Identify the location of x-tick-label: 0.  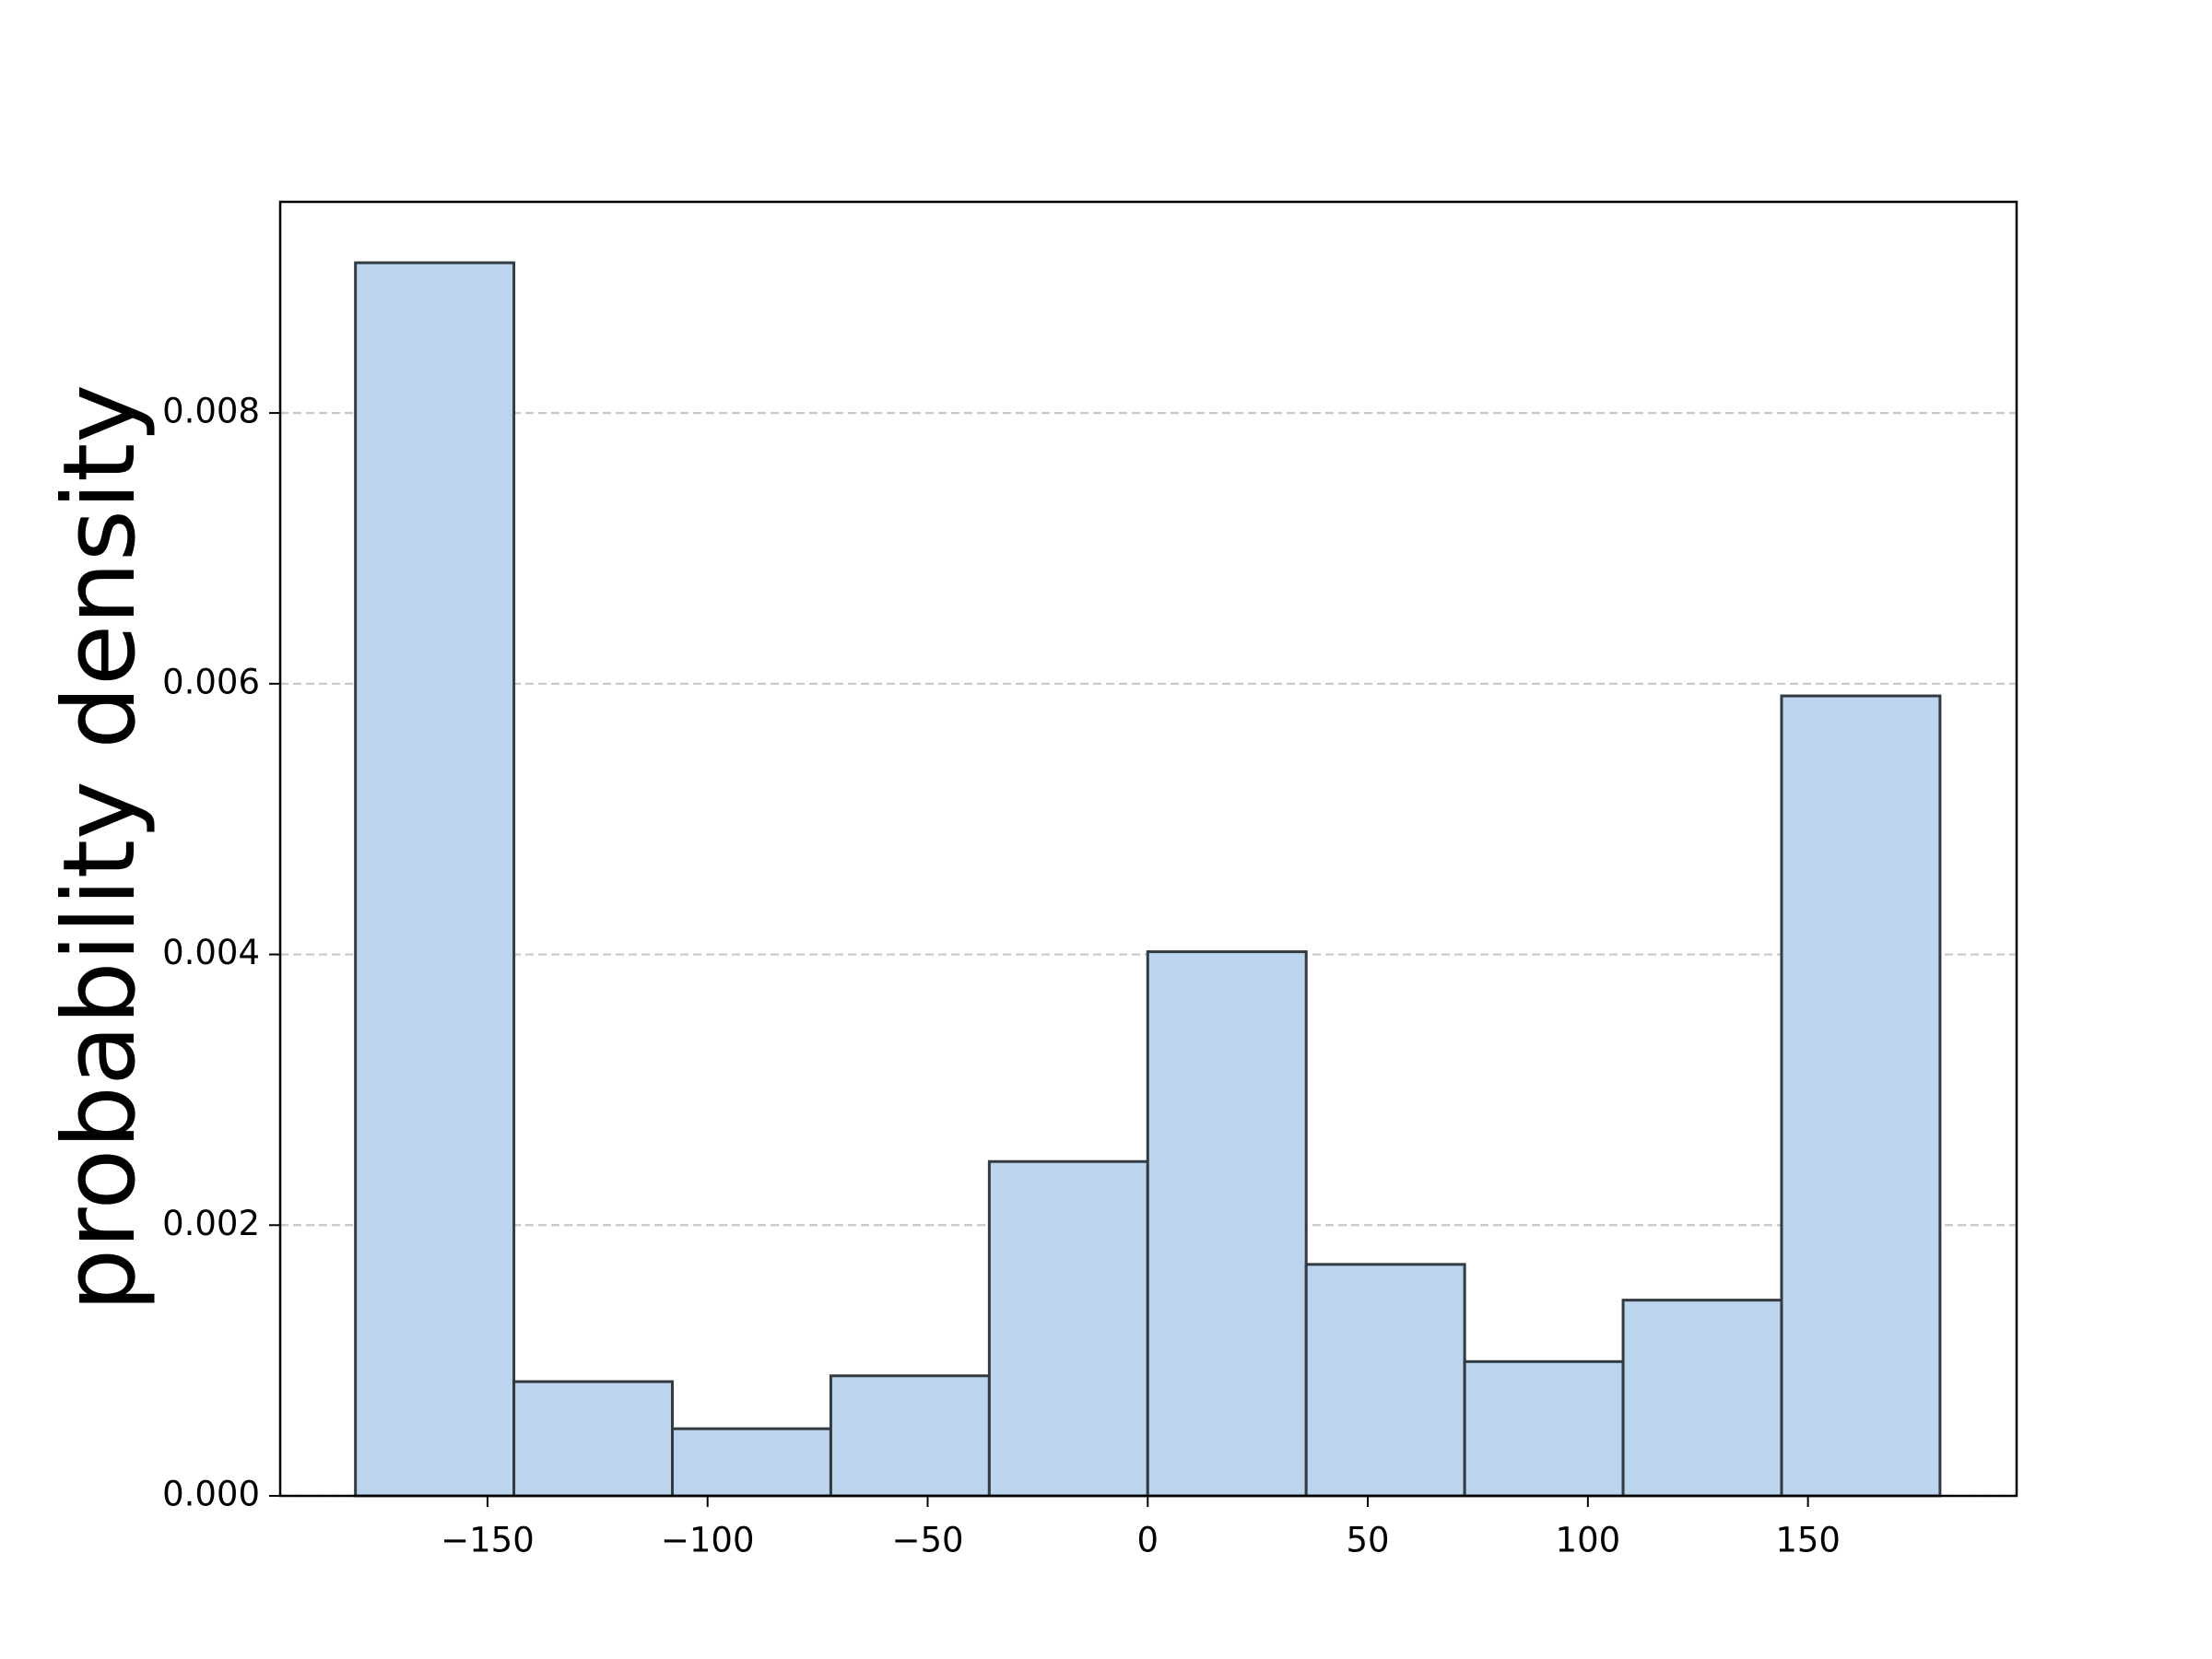
(1148, 1540).